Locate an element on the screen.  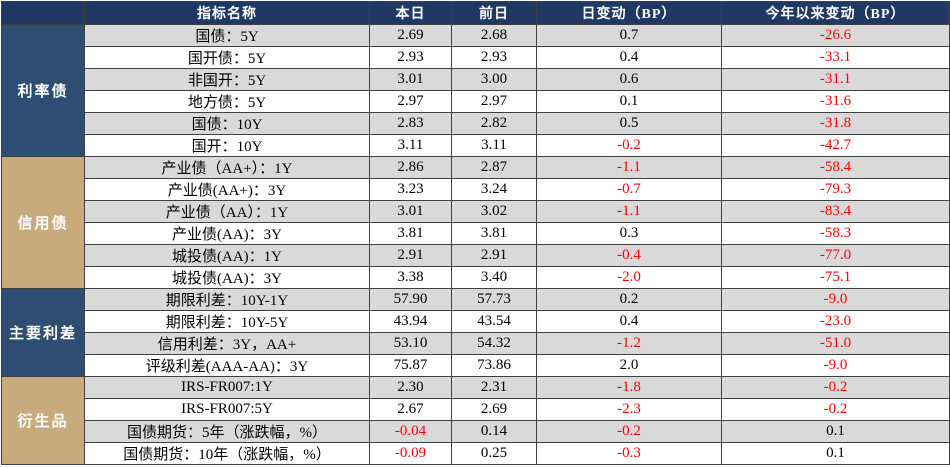
table-row: 城投债(AA)：1Y 2.91 2.91 -0.4 -77.0 is located at coordinates (475, 255).